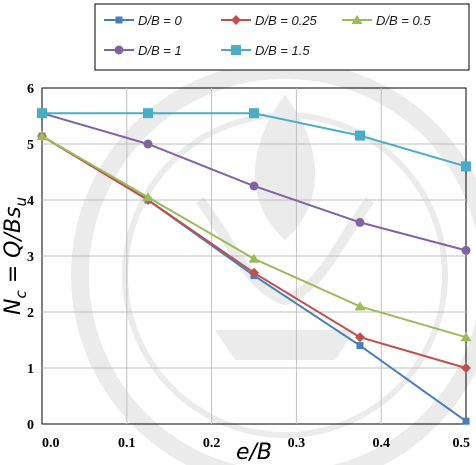 The width and height of the screenshot is (476, 465). What do you see at coordinates (297, 443) in the screenshot?
I see `x-tick-label: 0.3` at bounding box center [297, 443].